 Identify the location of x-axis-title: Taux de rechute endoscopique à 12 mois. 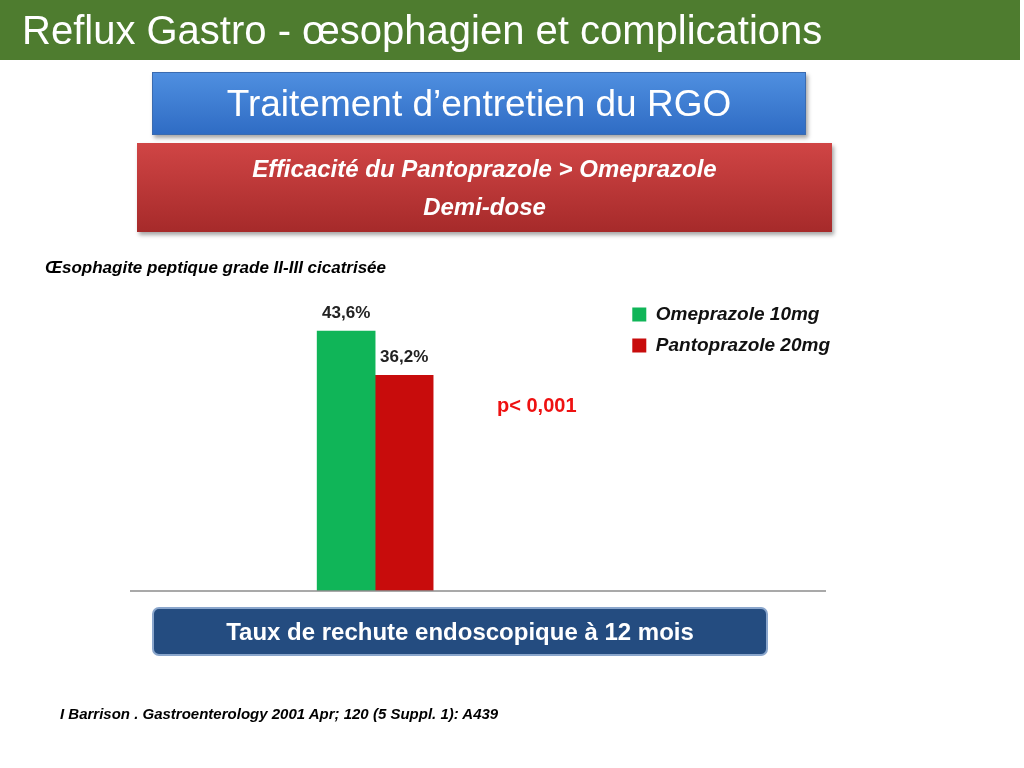
(460, 631).